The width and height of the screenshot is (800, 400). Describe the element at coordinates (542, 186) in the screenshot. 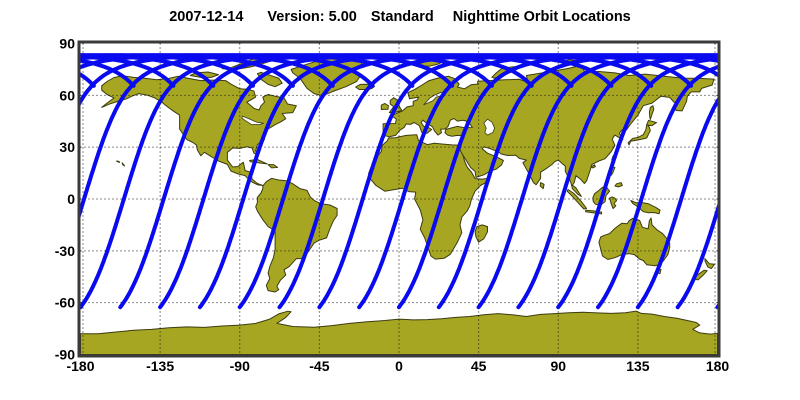

I see `landmass-sri-lanka` at that location.